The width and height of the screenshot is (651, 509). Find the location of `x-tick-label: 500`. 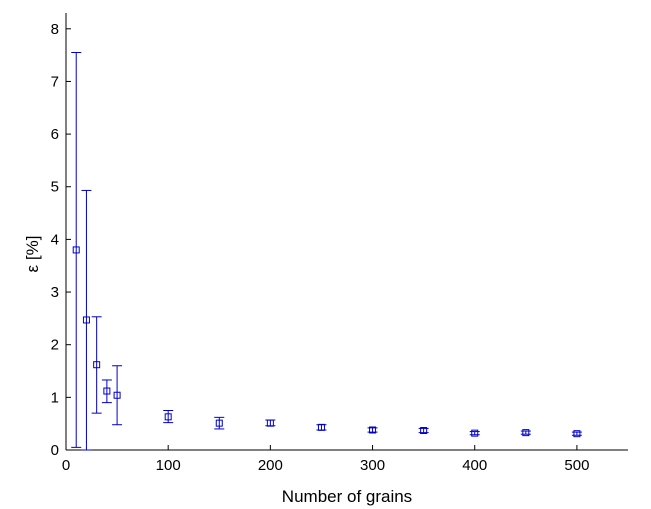

x-tick-label: 500 is located at coordinates (576, 465).